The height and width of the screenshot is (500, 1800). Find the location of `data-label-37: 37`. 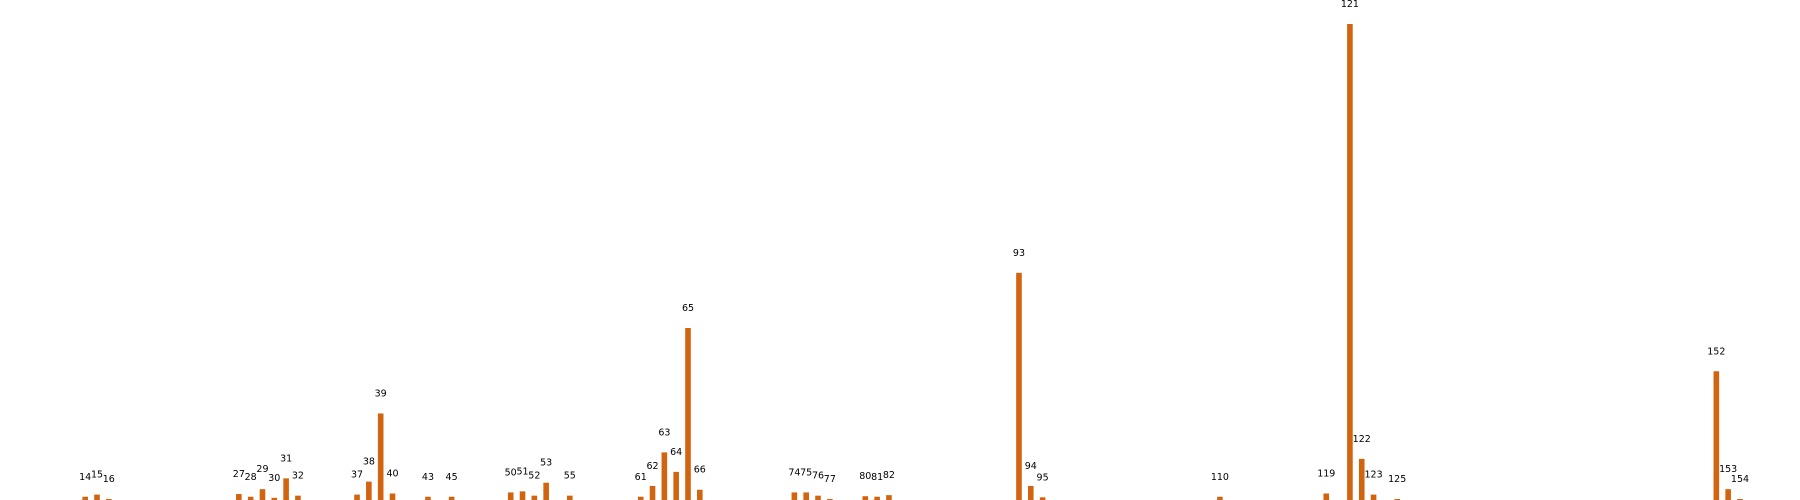

data-label-37: 37 is located at coordinates (357, 475).